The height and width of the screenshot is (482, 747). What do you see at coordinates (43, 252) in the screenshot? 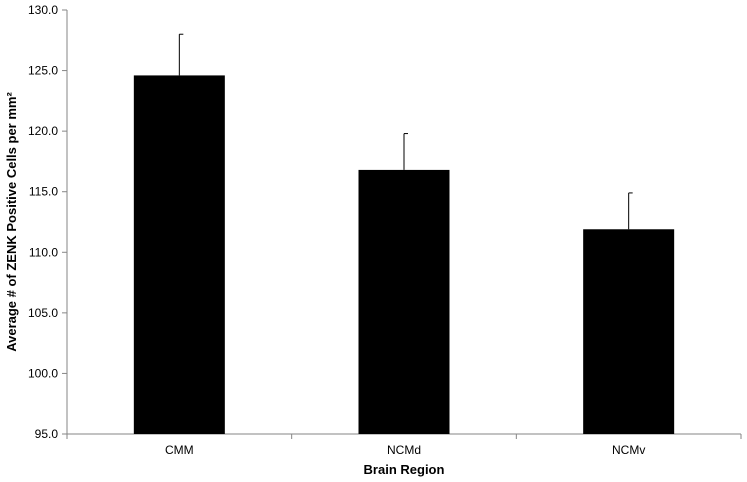
I see `y-tick-label: 110.0` at bounding box center [43, 252].